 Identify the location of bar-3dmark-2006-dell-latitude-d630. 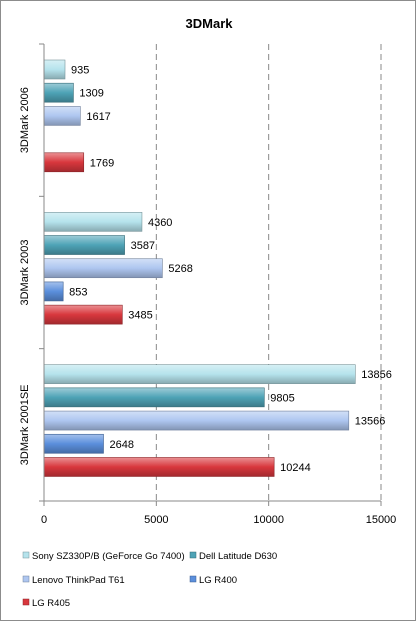
(58, 92).